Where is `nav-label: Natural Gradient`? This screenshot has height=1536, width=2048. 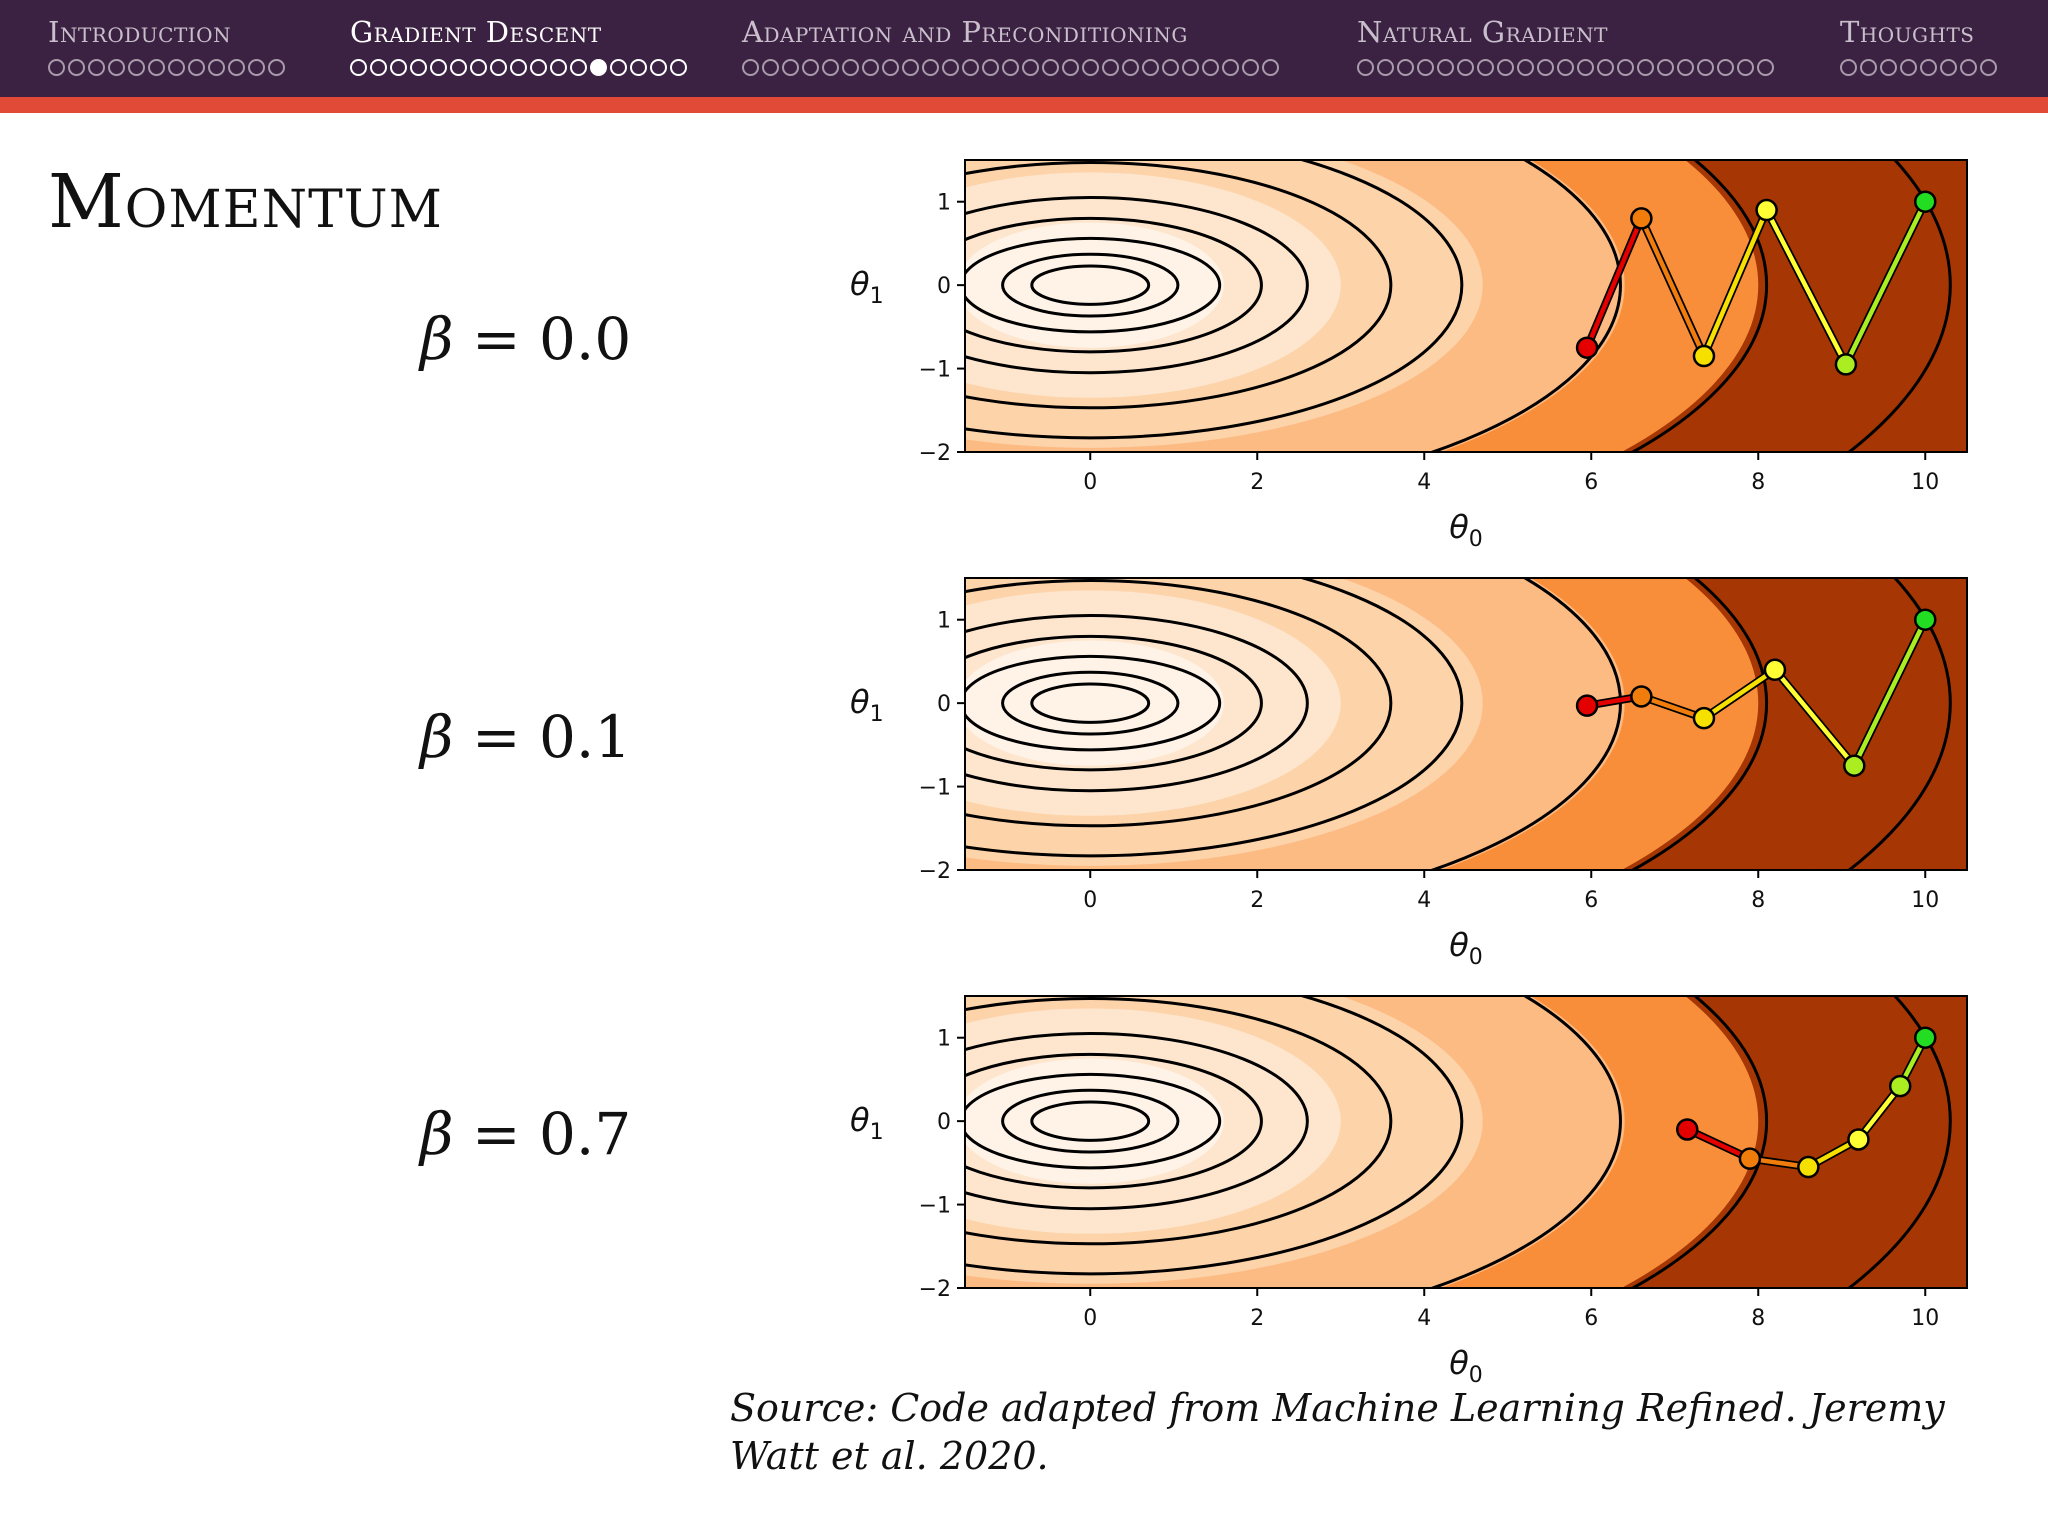 nav-label: Natural Gradient is located at coordinates (1482, 32).